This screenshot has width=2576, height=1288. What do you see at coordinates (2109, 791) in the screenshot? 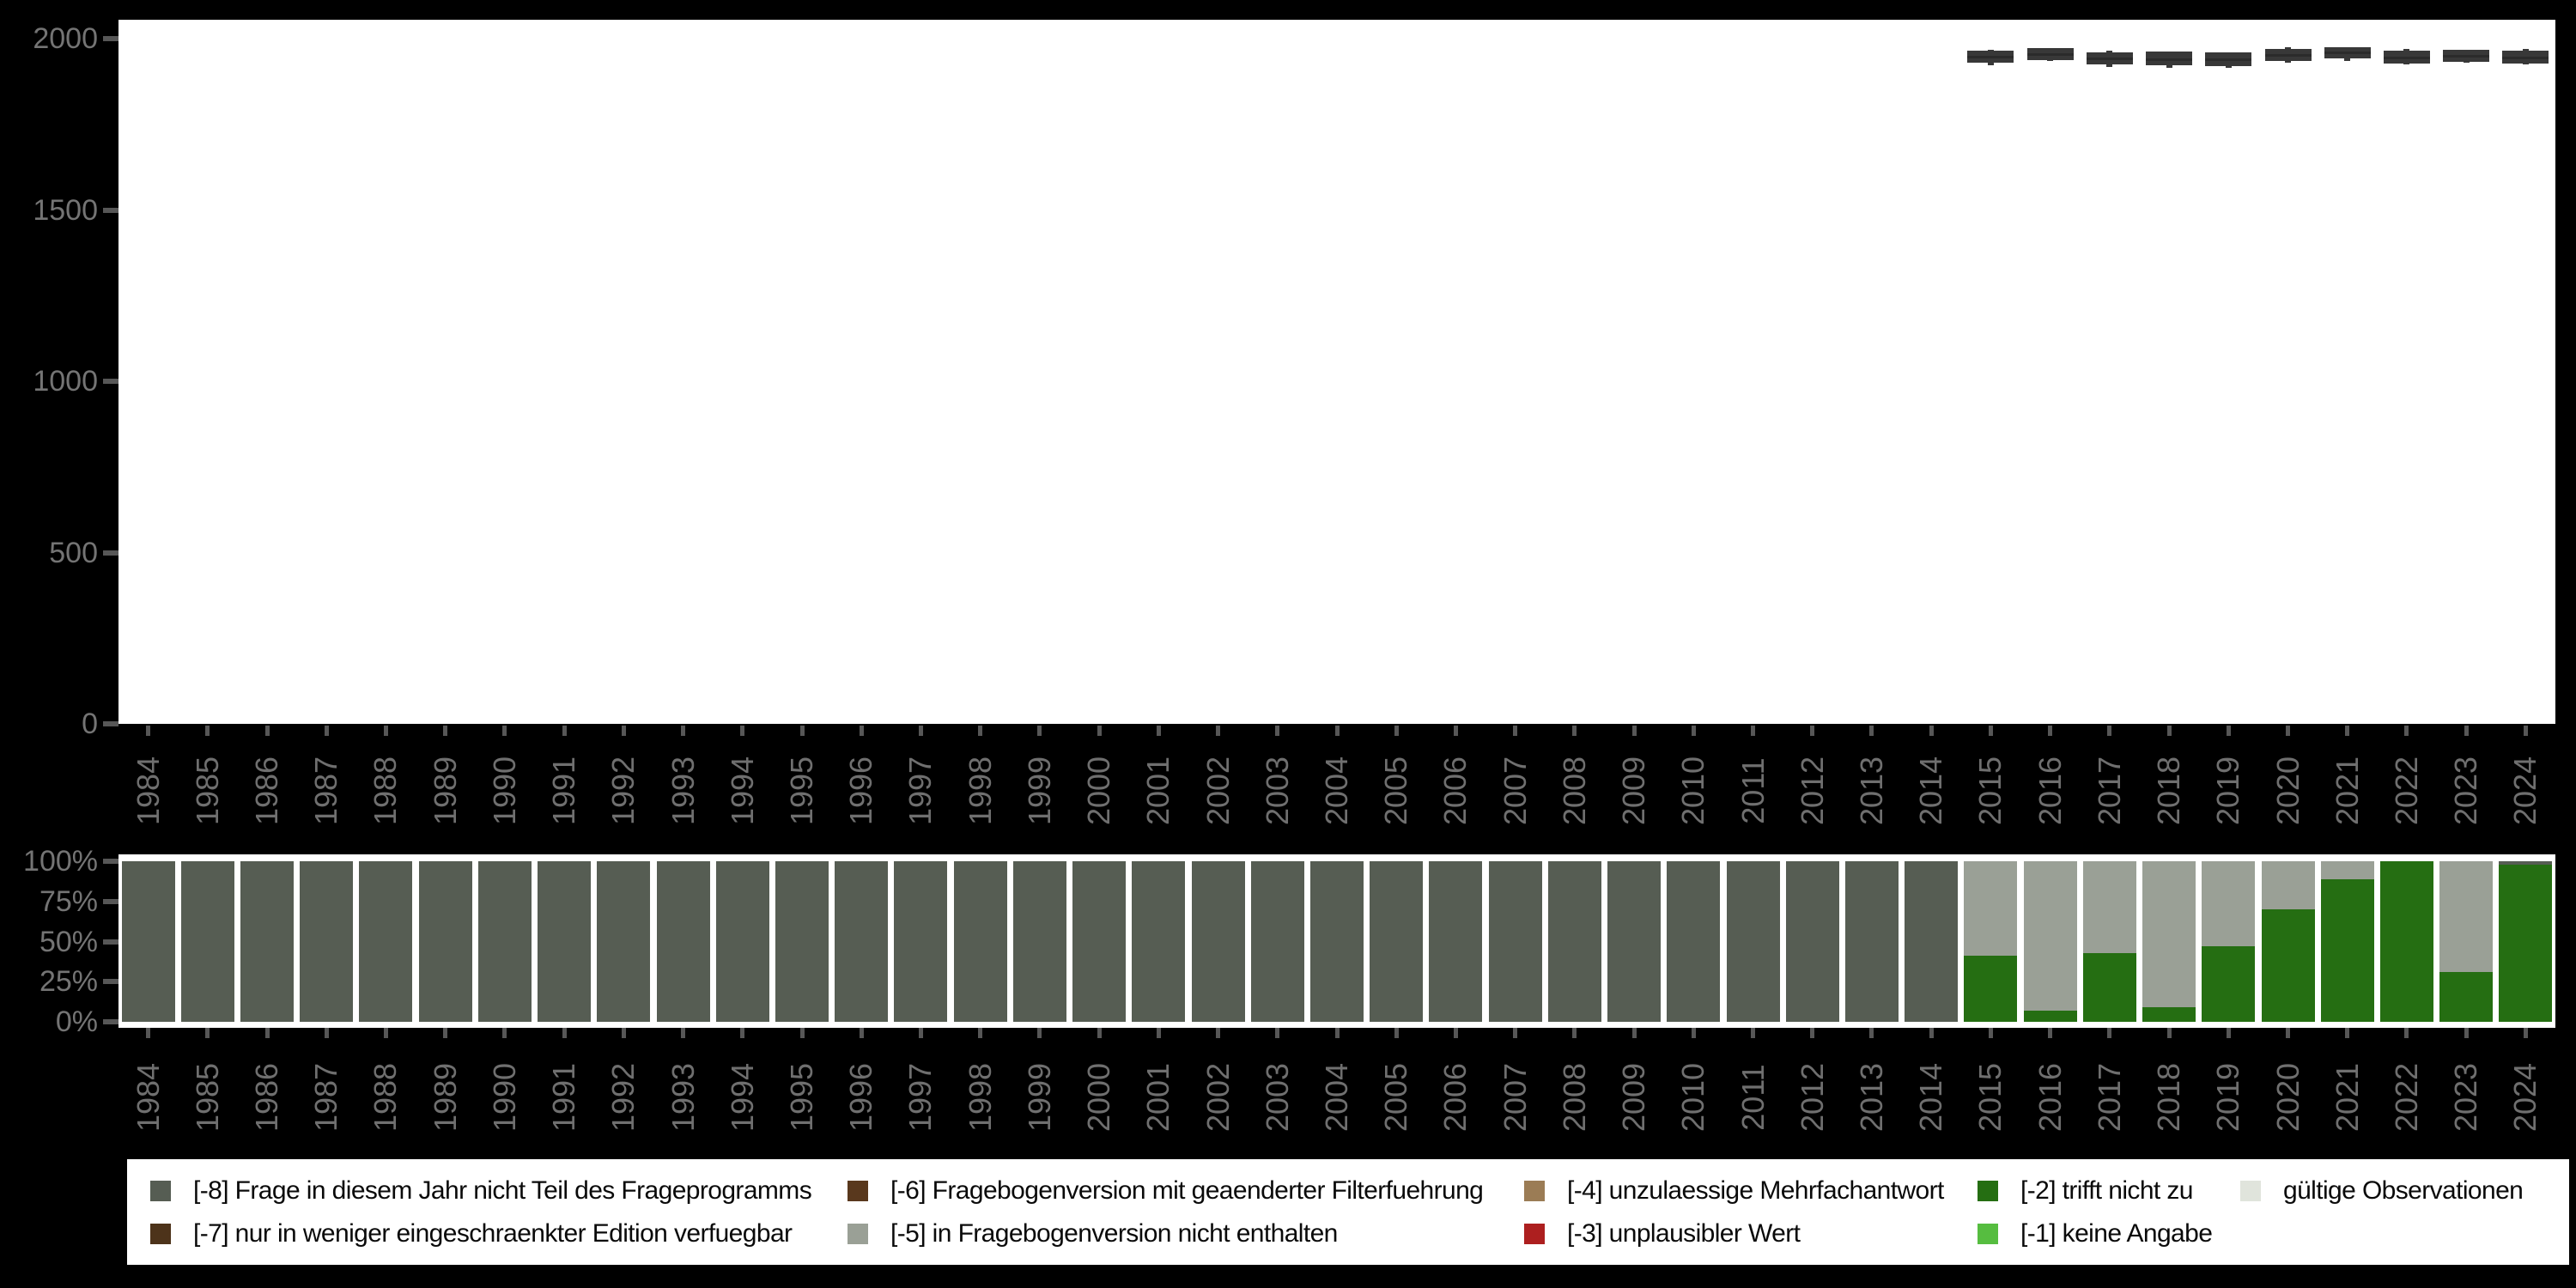
I see `top-x-tick-label-2017: 2017` at bounding box center [2109, 791].